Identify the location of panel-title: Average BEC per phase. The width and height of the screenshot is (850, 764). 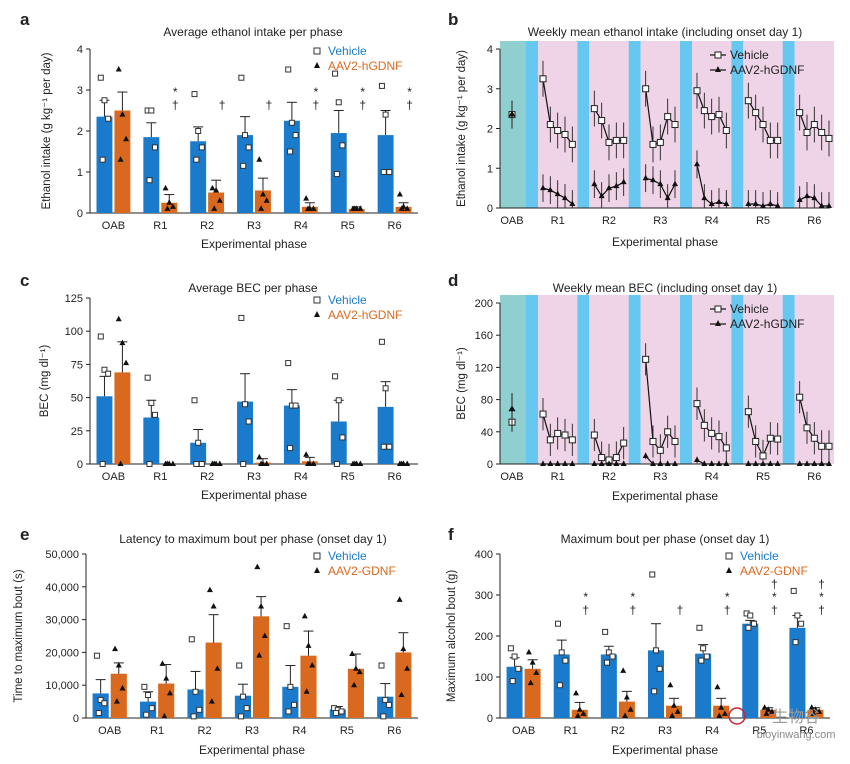
(253, 288).